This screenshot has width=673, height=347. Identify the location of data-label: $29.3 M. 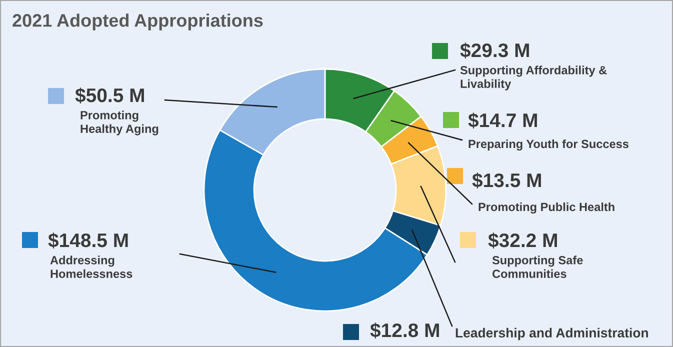
(494, 50).